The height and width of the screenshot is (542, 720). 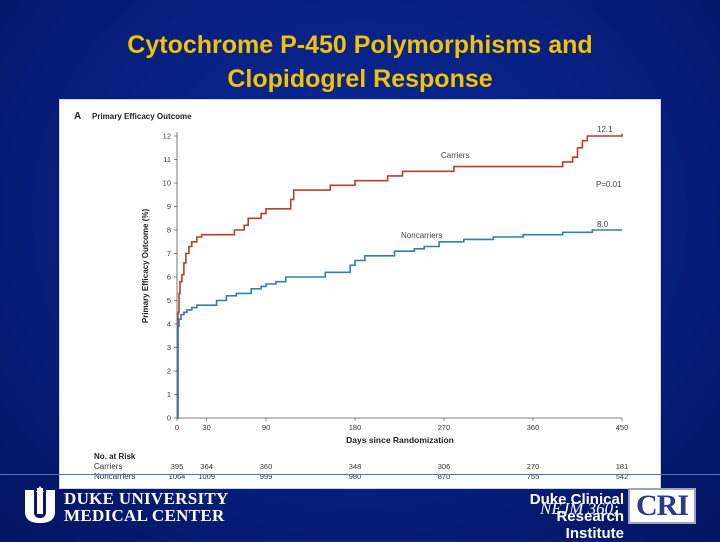 I want to click on at-risk-value: 270, so click(x=533, y=466).